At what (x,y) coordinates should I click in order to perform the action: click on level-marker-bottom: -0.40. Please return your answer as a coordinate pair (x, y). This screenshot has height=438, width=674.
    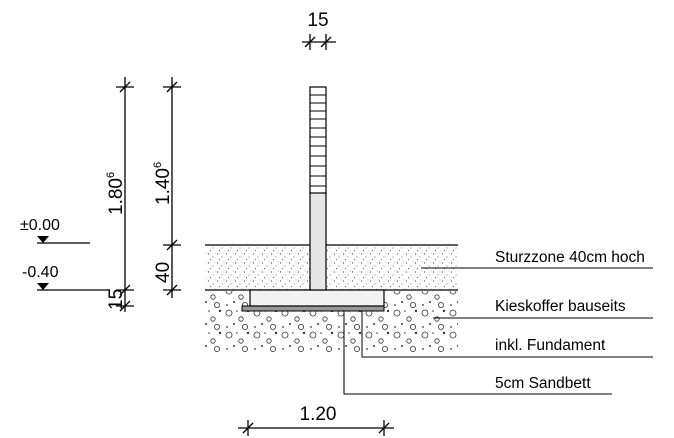
    Looking at the image, I should click on (66, 277).